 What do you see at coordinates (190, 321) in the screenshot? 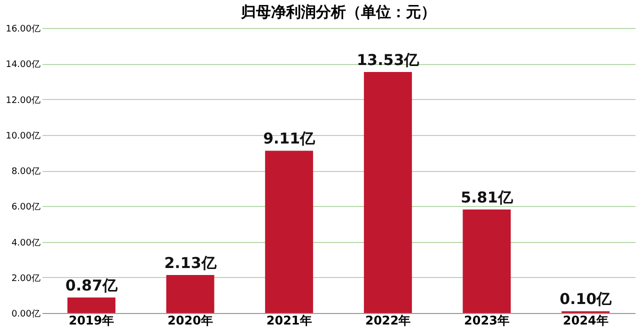
I see `x-tick-label: 2020年` at bounding box center [190, 321].